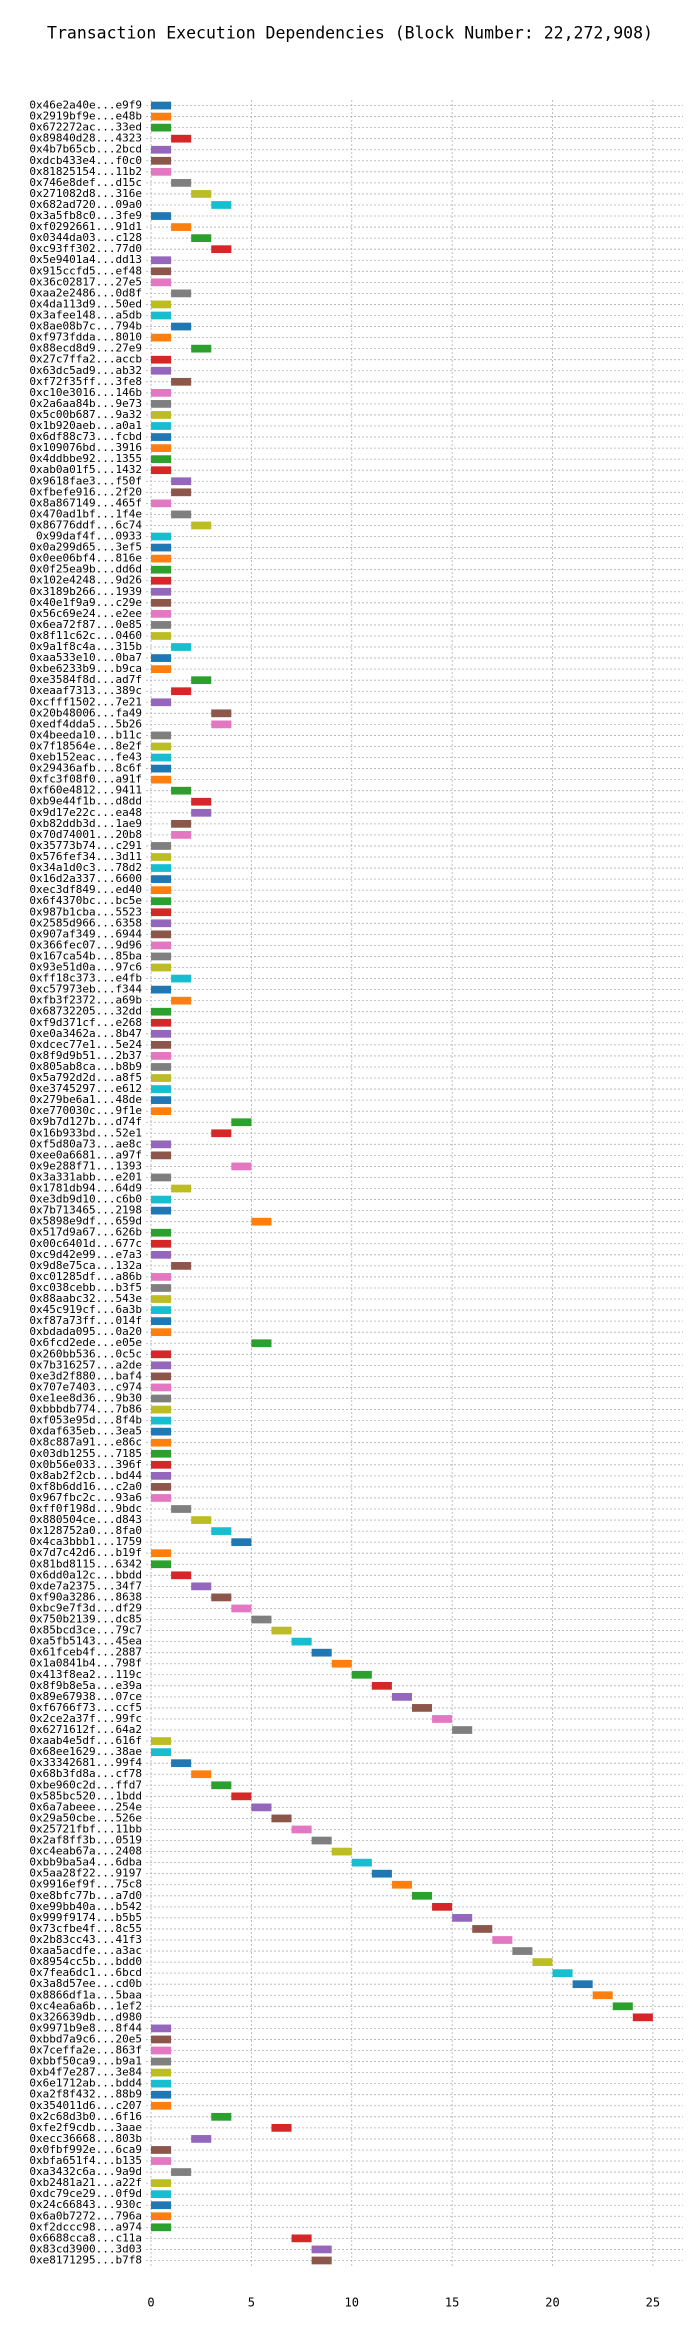  I want to click on y-tick-label: 0x517d9a67...626b, so click(85, 1232).